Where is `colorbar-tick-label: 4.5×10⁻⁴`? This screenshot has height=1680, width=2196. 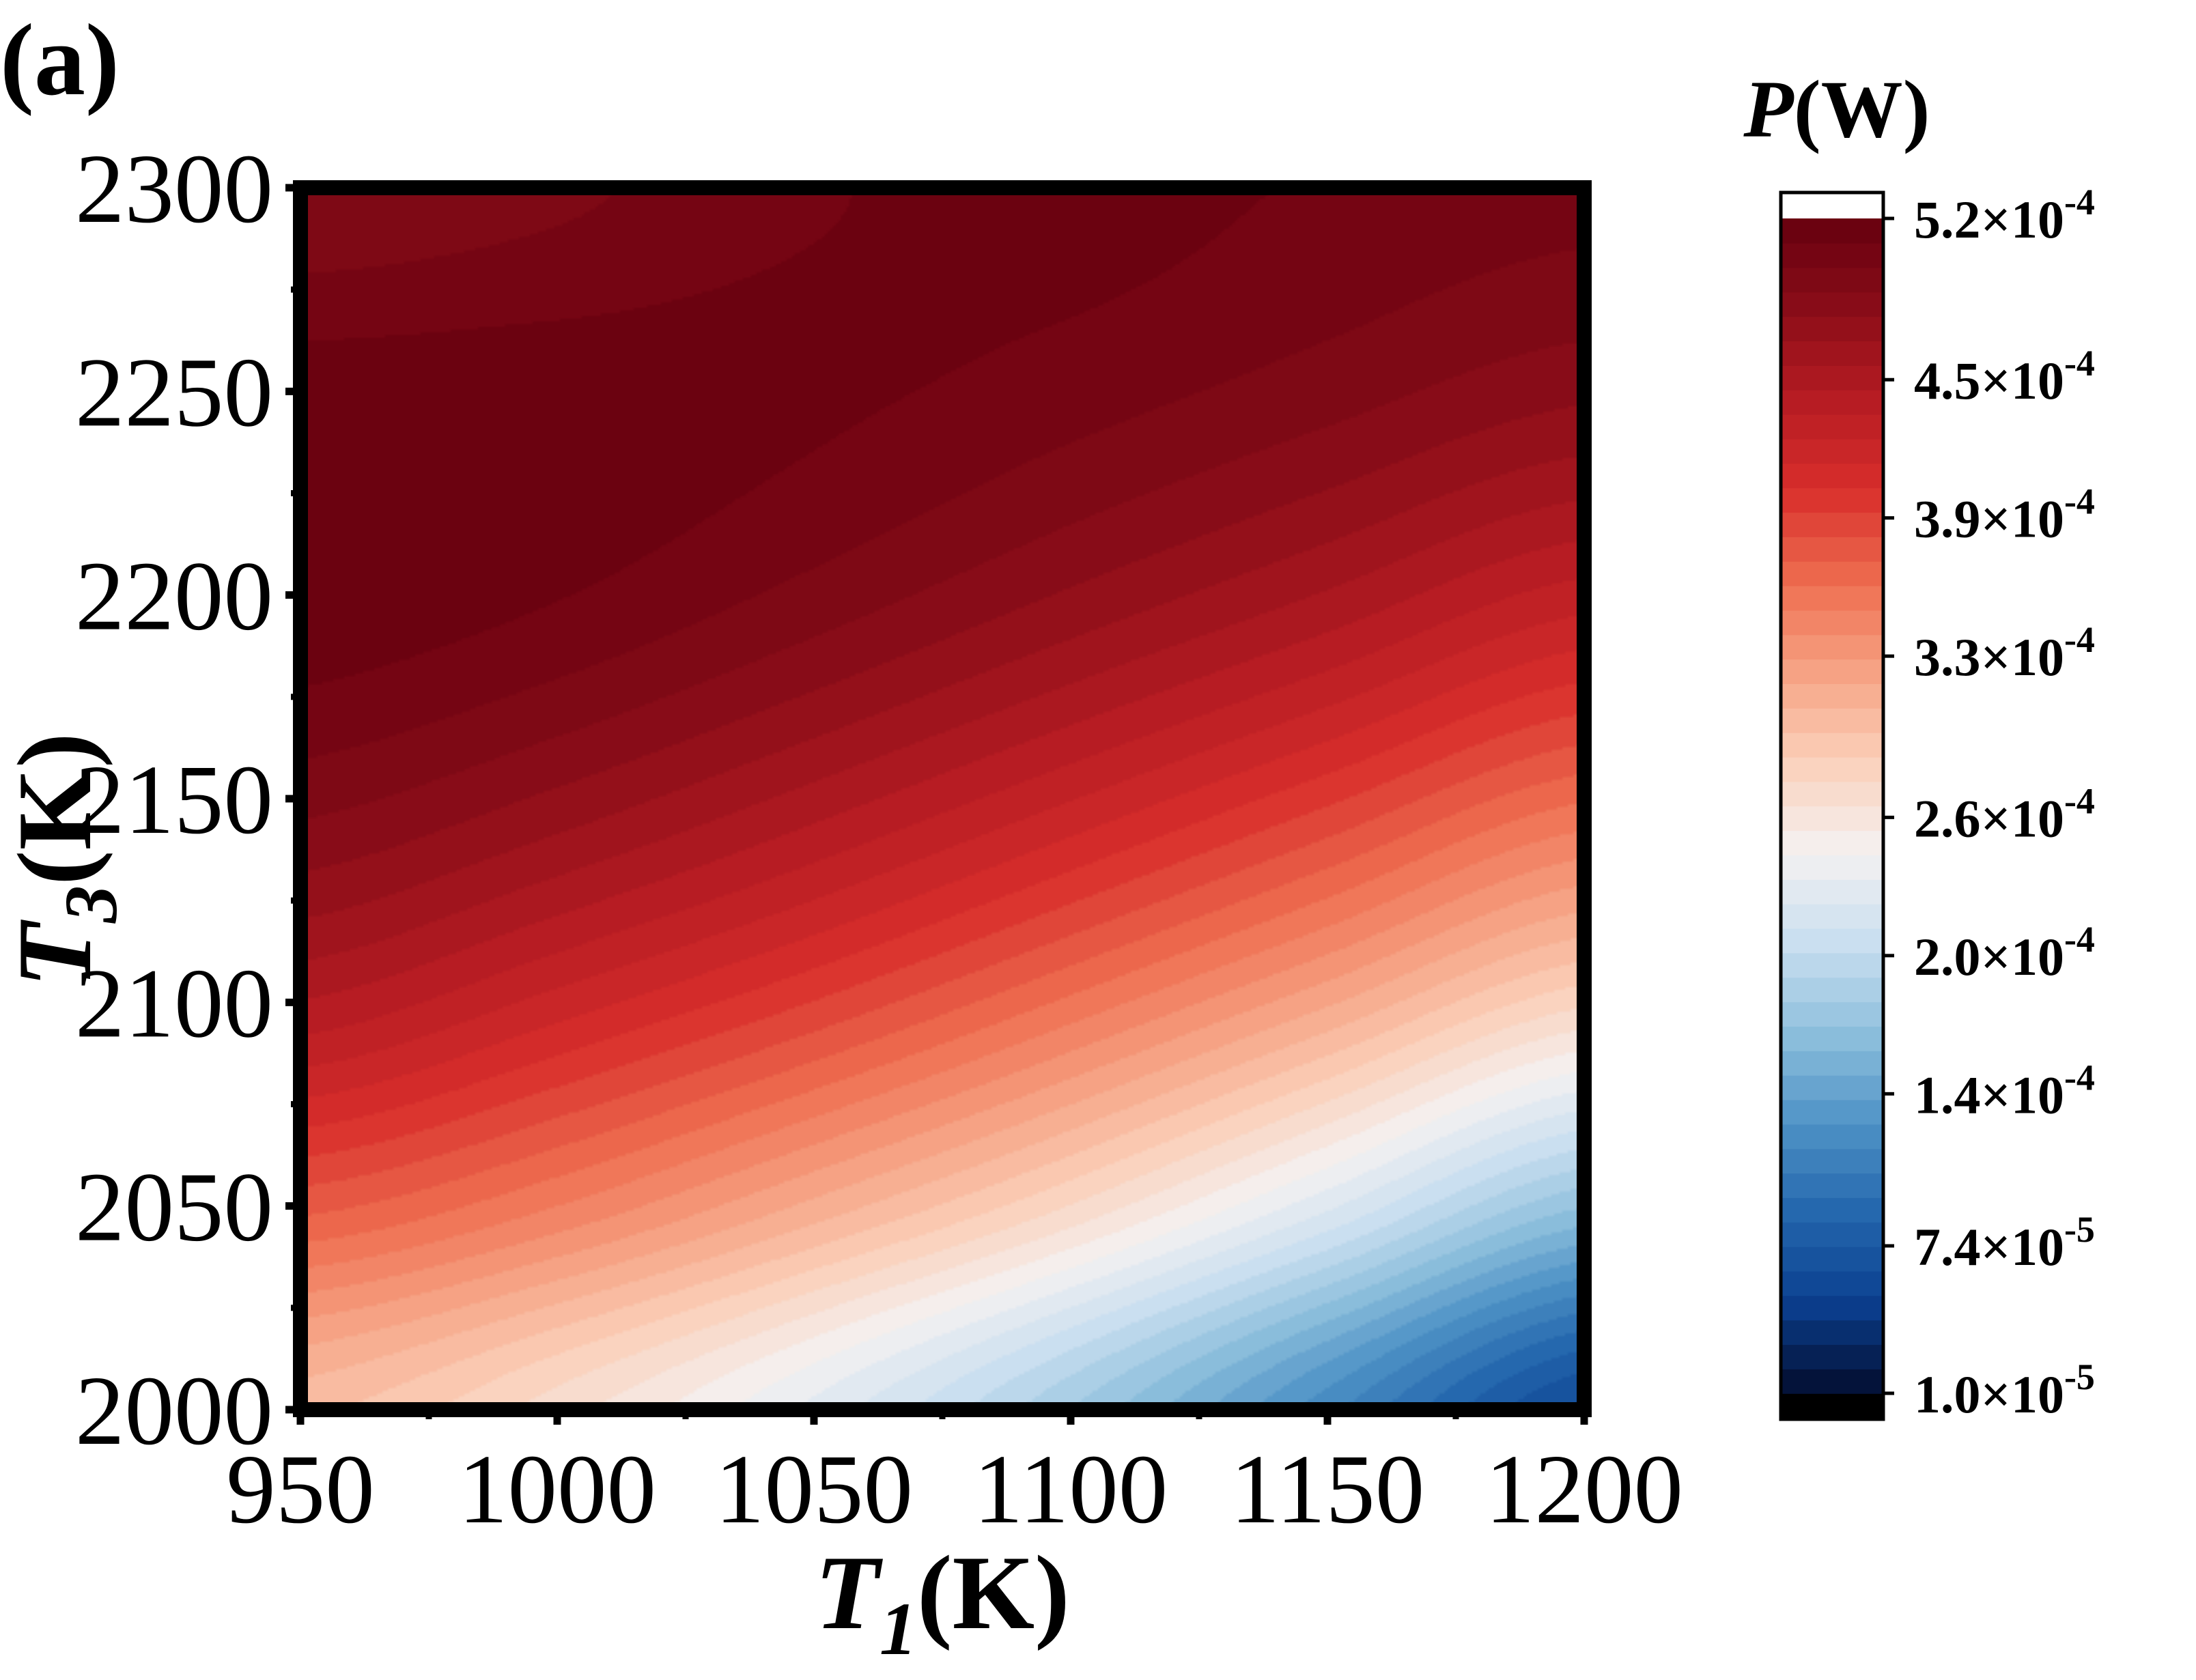 colorbar-tick-label: 4.5×10⁻⁴ is located at coordinates (2005, 376).